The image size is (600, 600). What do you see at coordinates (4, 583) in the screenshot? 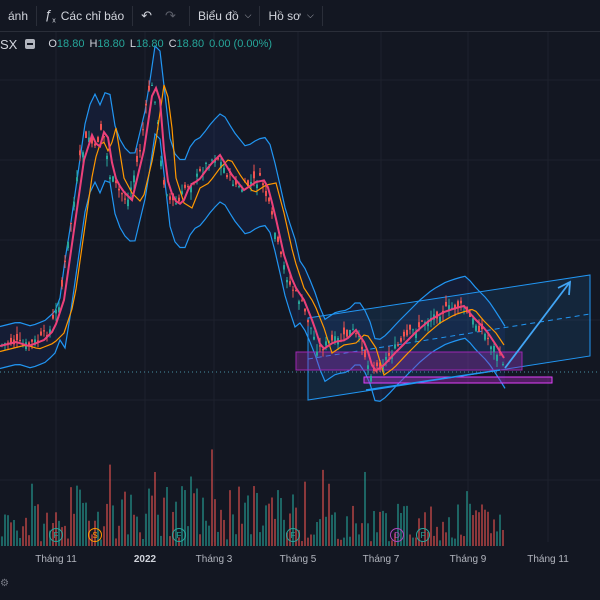
I see `timezone-settings-icon: ⚙` at bounding box center [4, 583].